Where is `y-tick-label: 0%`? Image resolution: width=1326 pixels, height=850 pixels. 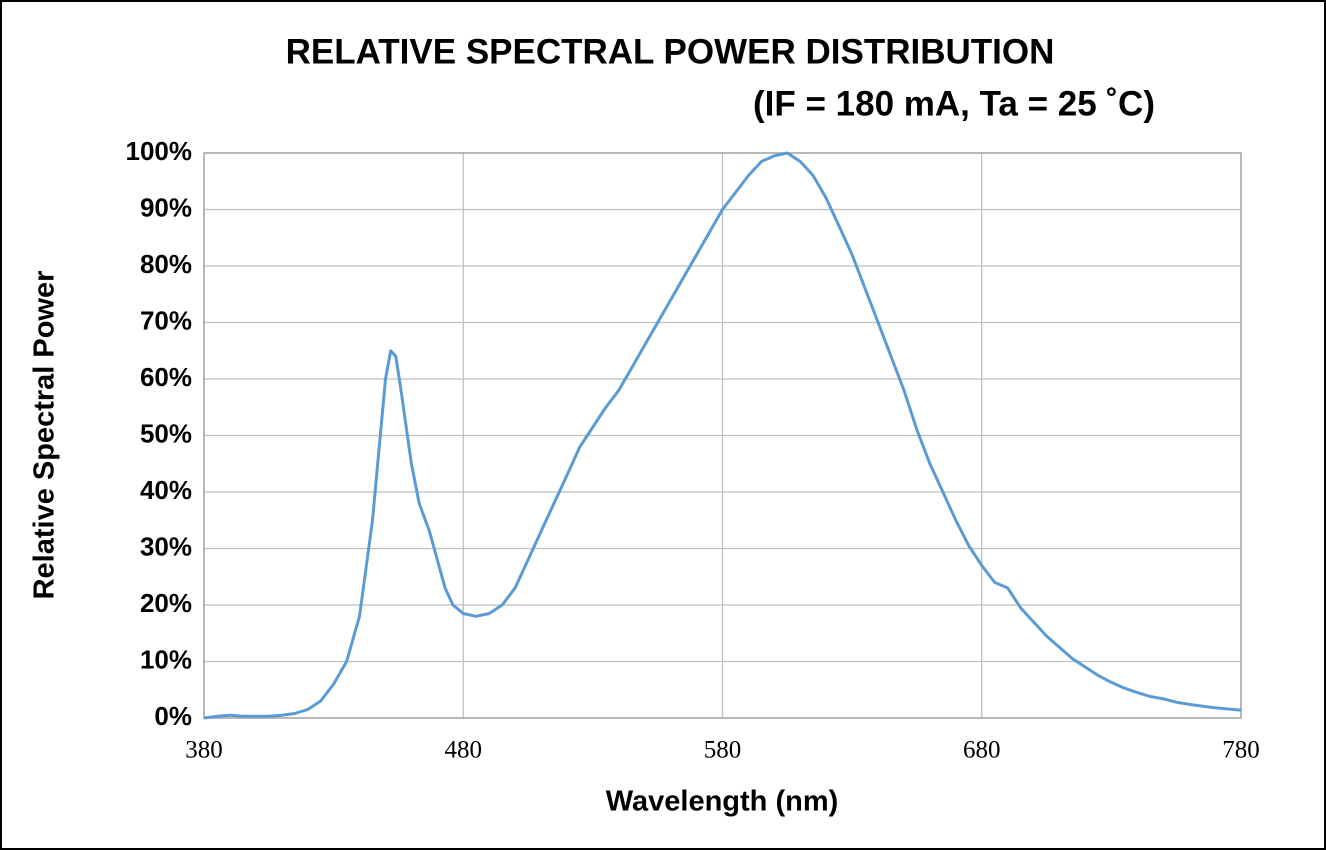 y-tick-label: 0% is located at coordinates (173, 716).